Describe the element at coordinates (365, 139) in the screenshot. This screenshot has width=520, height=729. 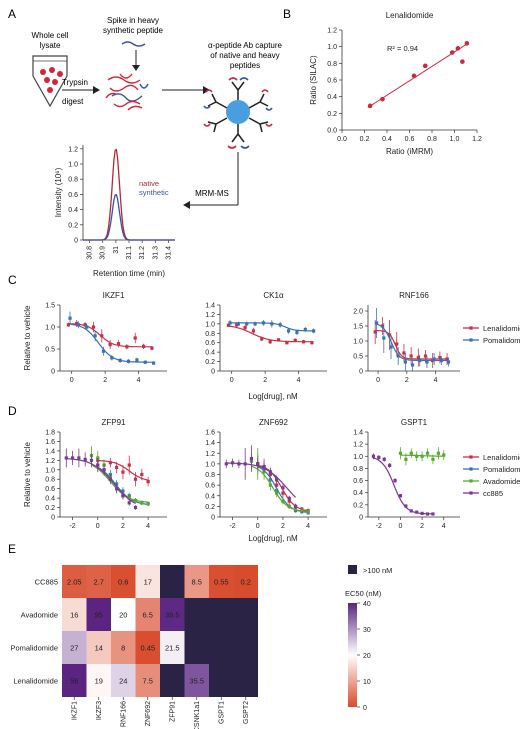
I see `x-tick-label: 0.2` at that location.